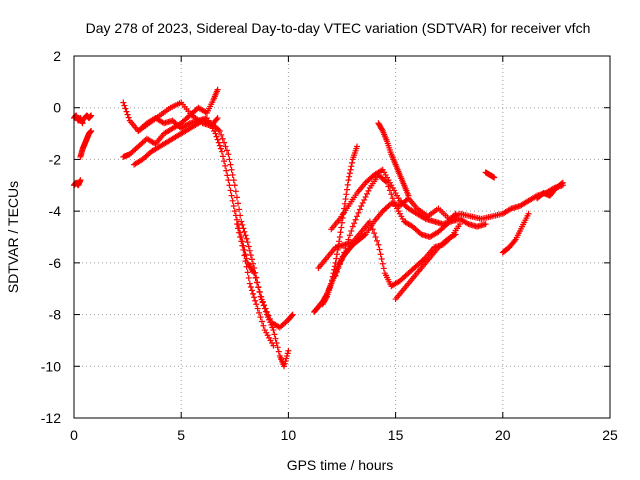 This screenshot has width=640, height=480. Describe the element at coordinates (455, 234) in the screenshot. I see `data-point-arc-l` at that location.